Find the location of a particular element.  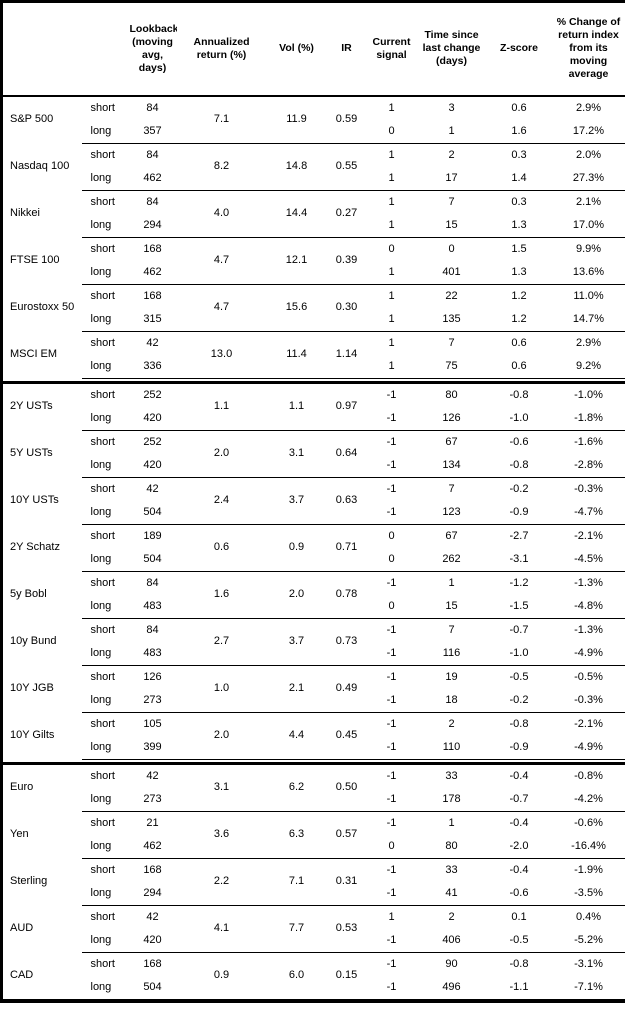

time-since-change-value: 496 is located at coordinates (451, 988).